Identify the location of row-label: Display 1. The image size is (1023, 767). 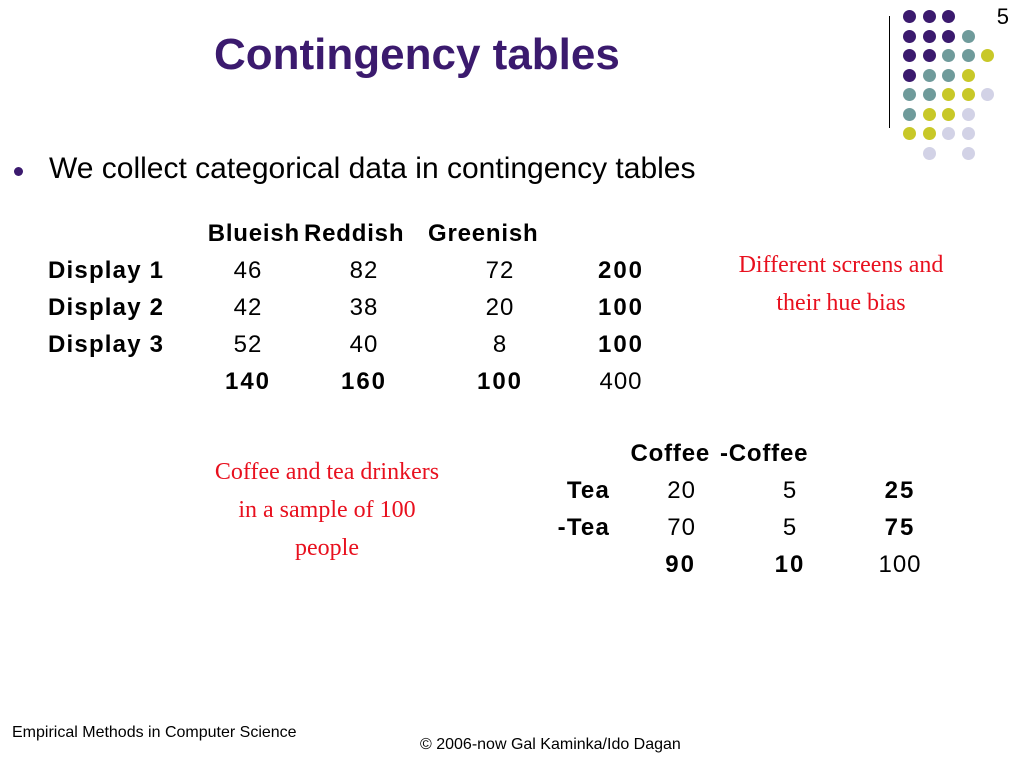
(106, 270).